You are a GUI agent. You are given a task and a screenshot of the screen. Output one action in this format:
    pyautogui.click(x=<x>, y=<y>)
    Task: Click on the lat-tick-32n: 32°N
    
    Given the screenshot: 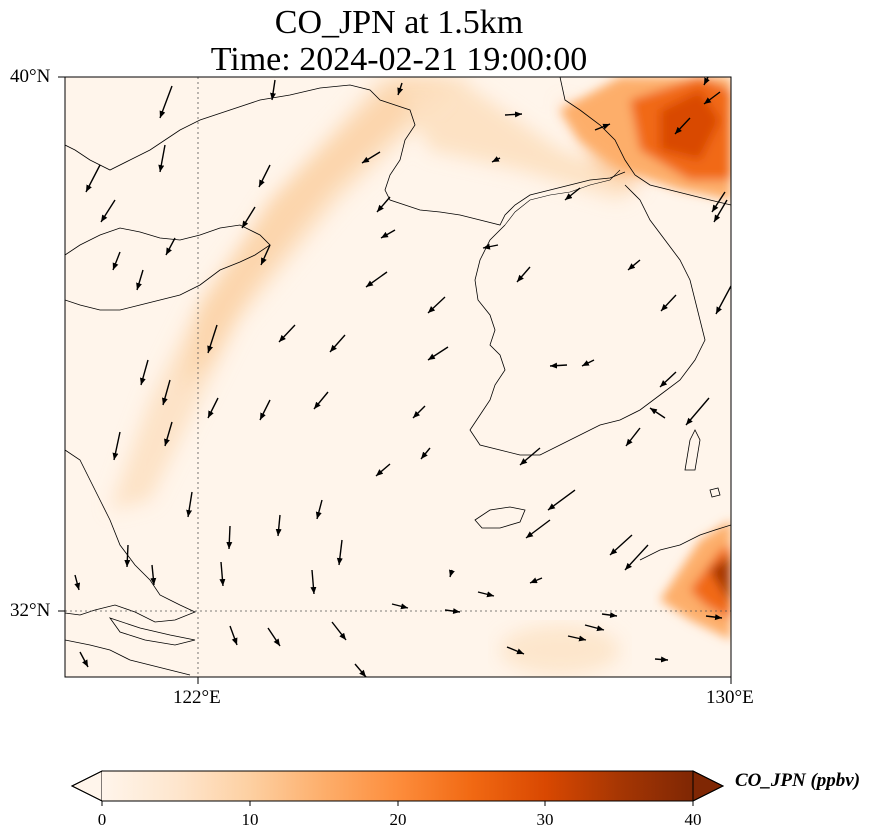 What is the action you would take?
    pyautogui.click(x=30, y=610)
    